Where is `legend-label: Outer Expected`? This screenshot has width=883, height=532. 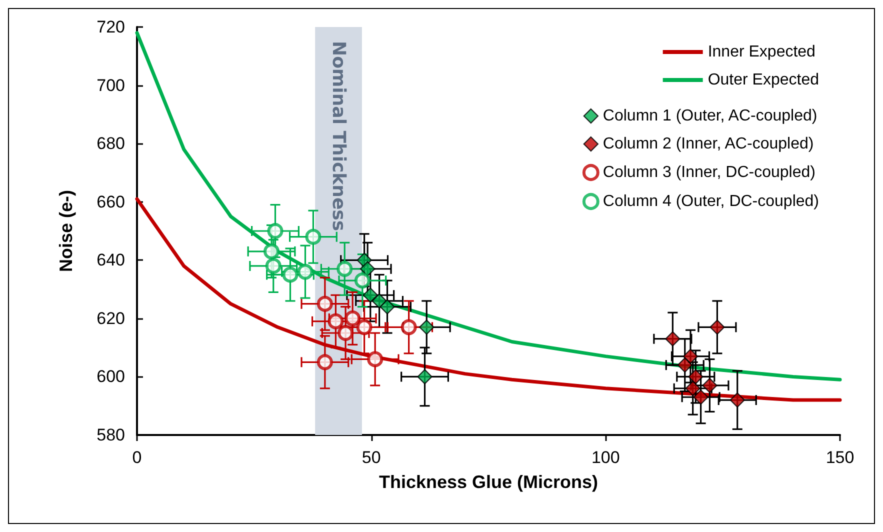 legend-label: Outer Expected is located at coordinates (763, 80).